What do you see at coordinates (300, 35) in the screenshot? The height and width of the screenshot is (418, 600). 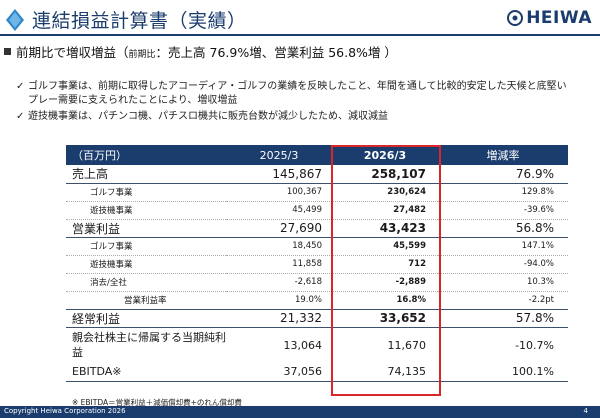 I see `title-divider` at bounding box center [300, 35].